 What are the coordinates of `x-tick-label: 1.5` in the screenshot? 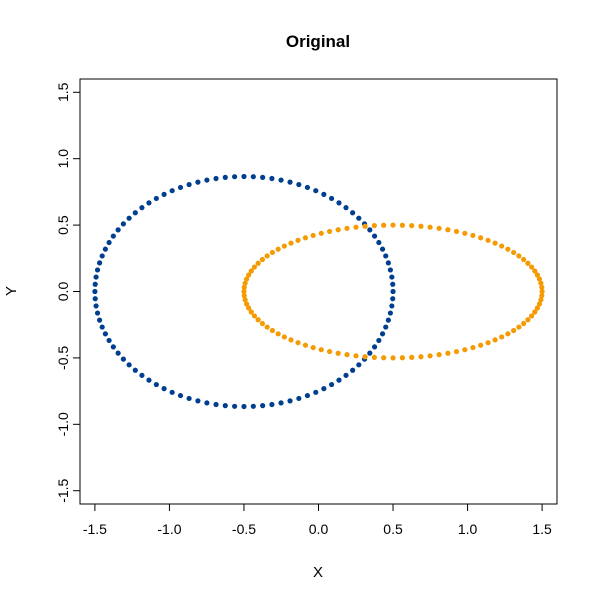 It's located at (542, 529).